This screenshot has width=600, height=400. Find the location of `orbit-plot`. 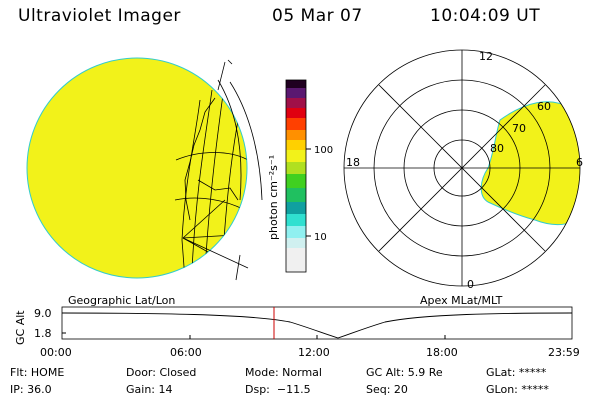

orbit-plot is located at coordinates (317, 323).